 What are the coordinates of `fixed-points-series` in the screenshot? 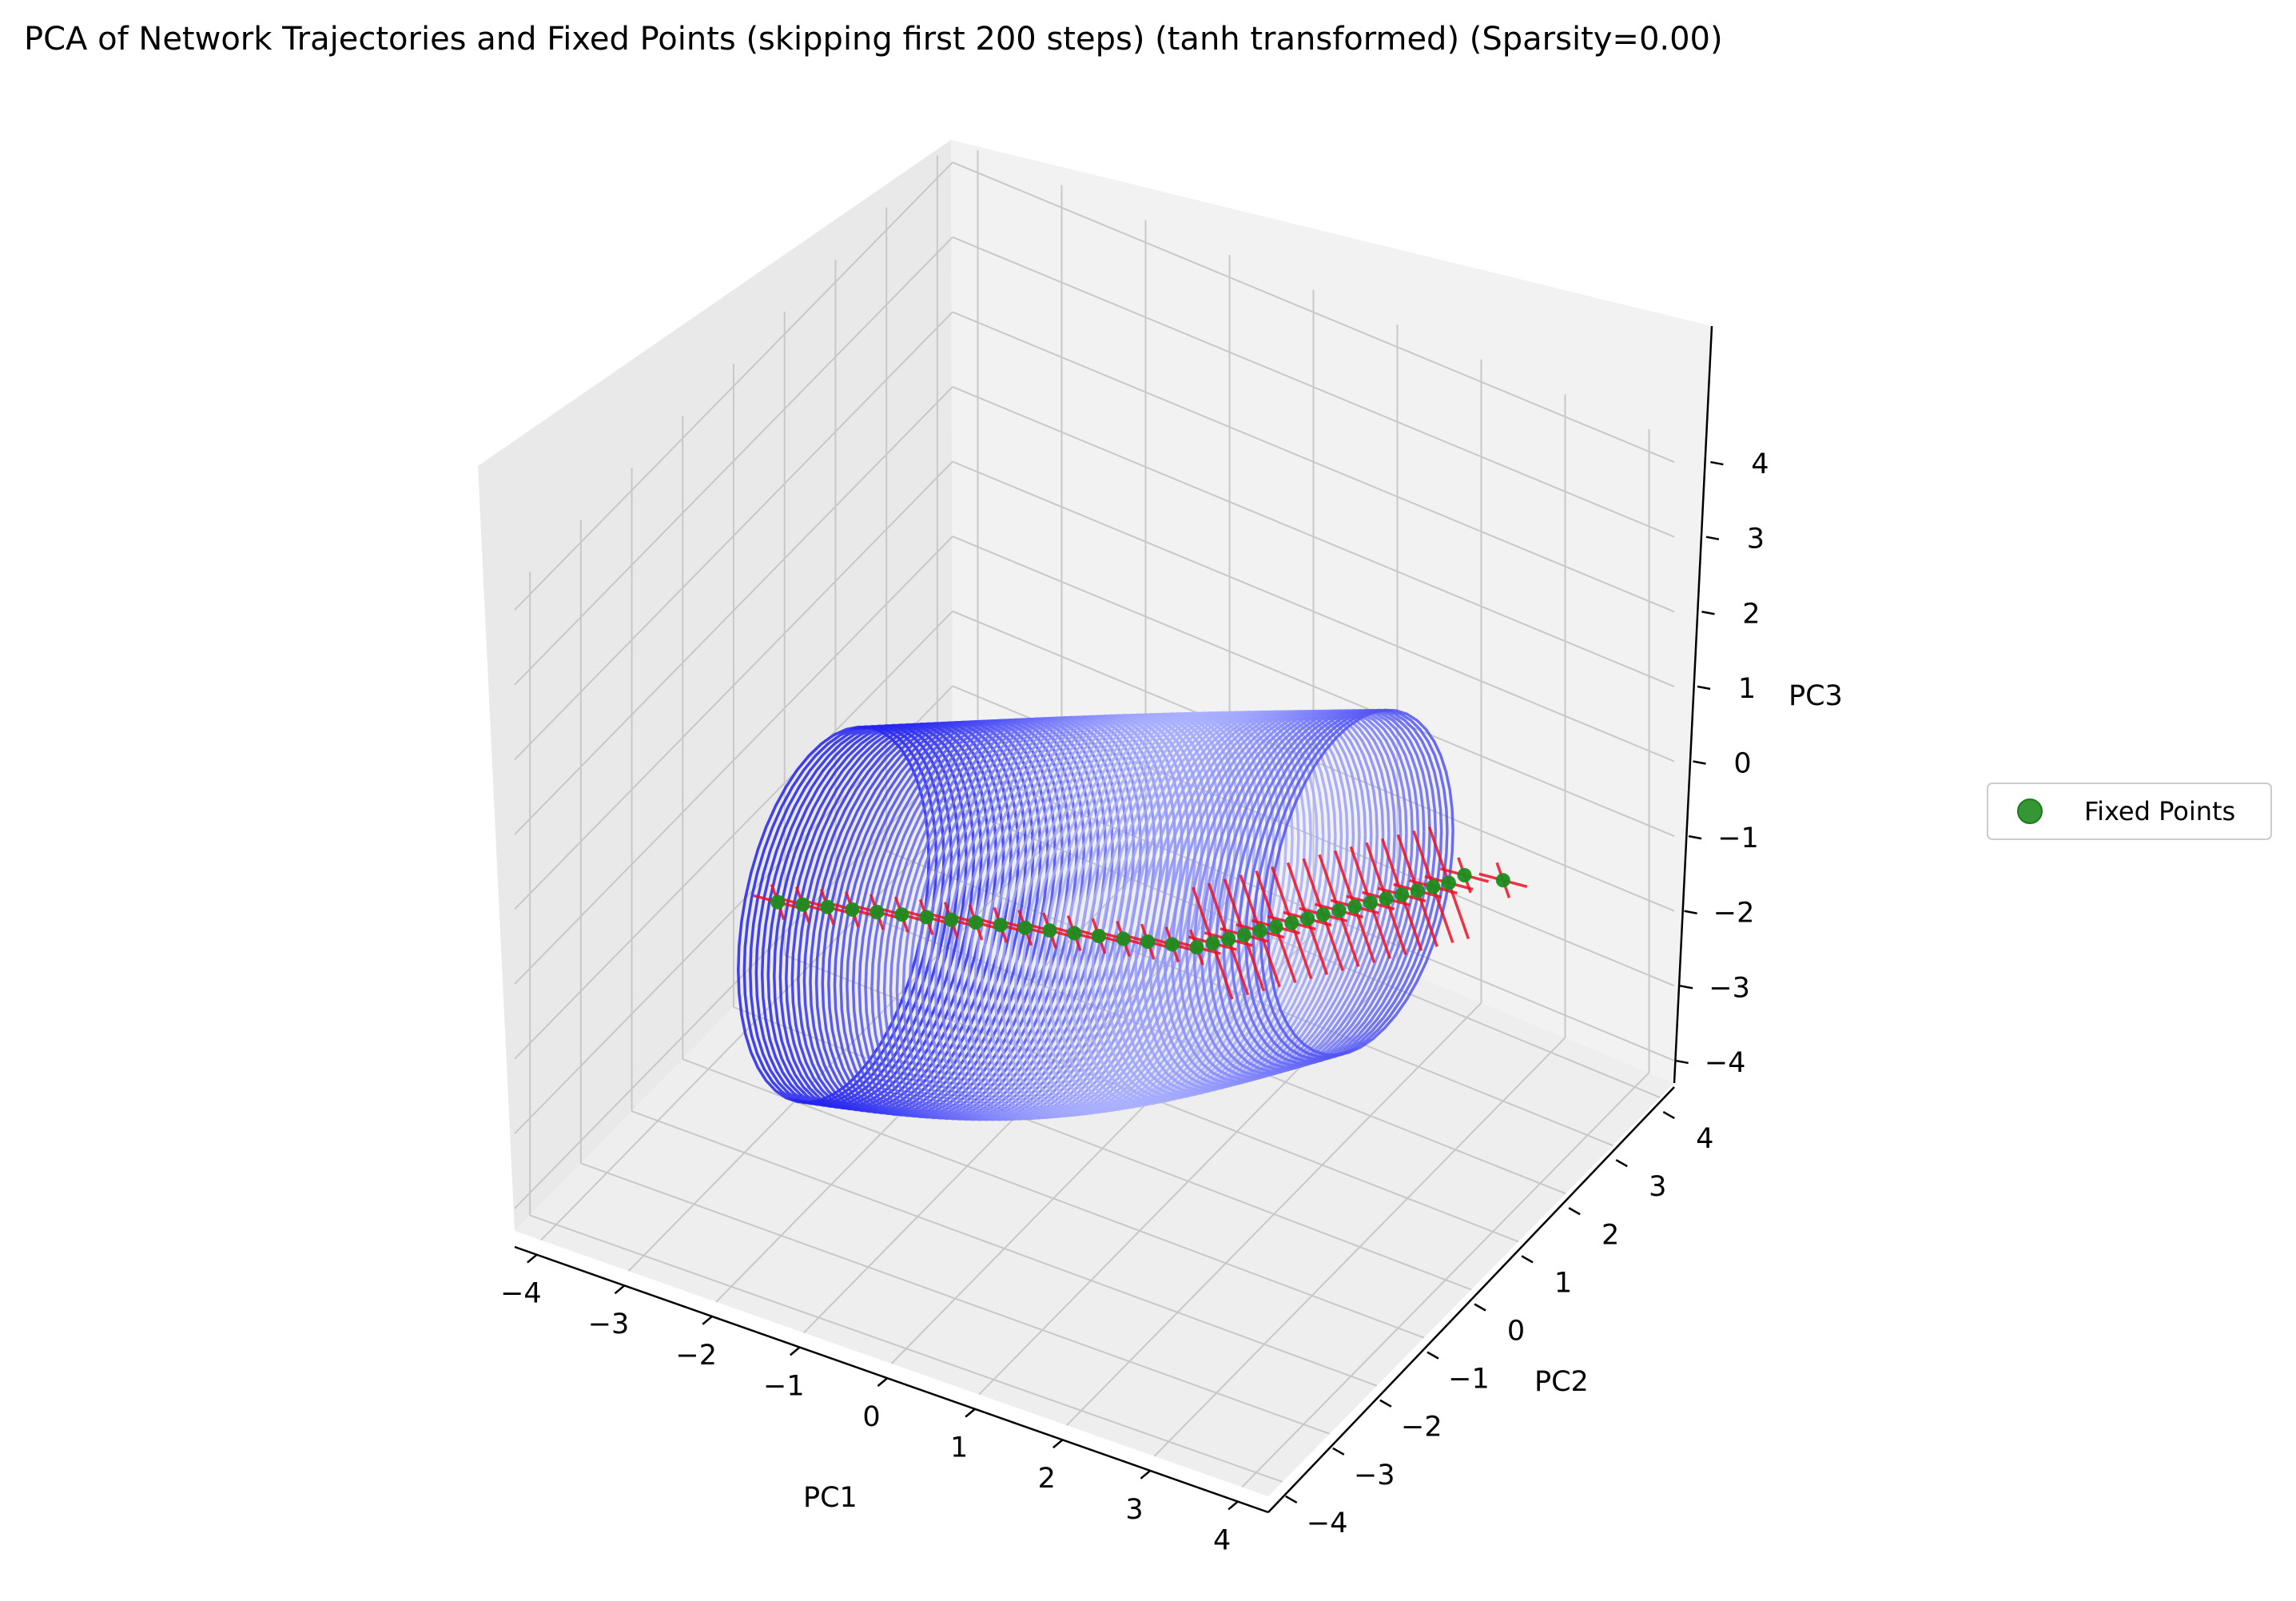 It's located at (1140, 911).